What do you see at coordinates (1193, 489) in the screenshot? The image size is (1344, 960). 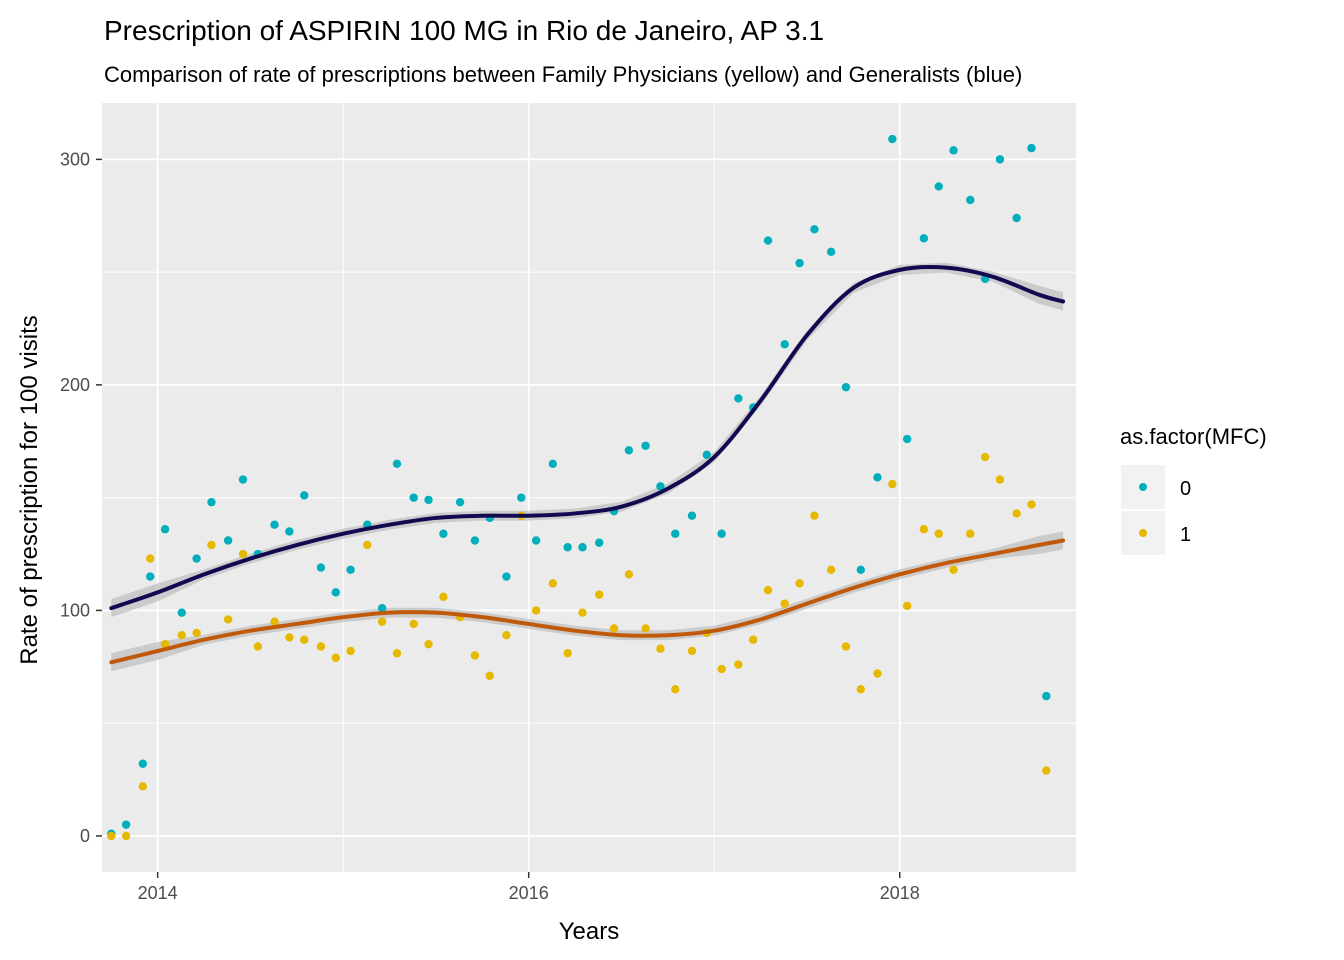 I see `legend: as.factor(MFC) 0 1` at bounding box center [1193, 489].